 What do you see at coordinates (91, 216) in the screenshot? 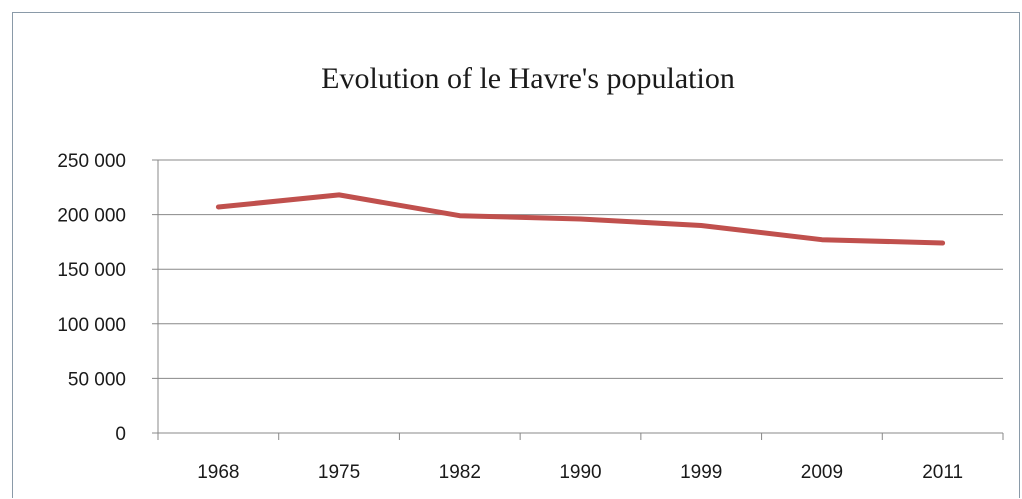
I see `y-tick-label: 200 000` at bounding box center [91, 216].